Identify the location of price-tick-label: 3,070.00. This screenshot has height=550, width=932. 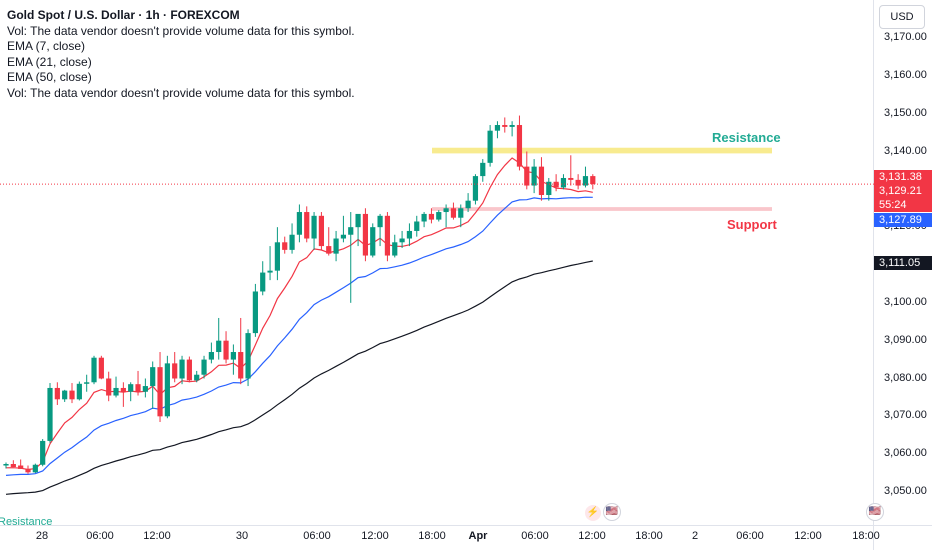
(905, 415).